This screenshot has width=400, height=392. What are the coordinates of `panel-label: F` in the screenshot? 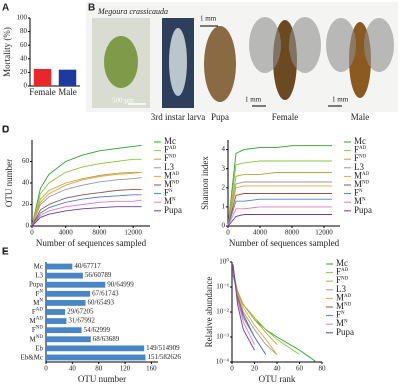 It's located at (5, 252).